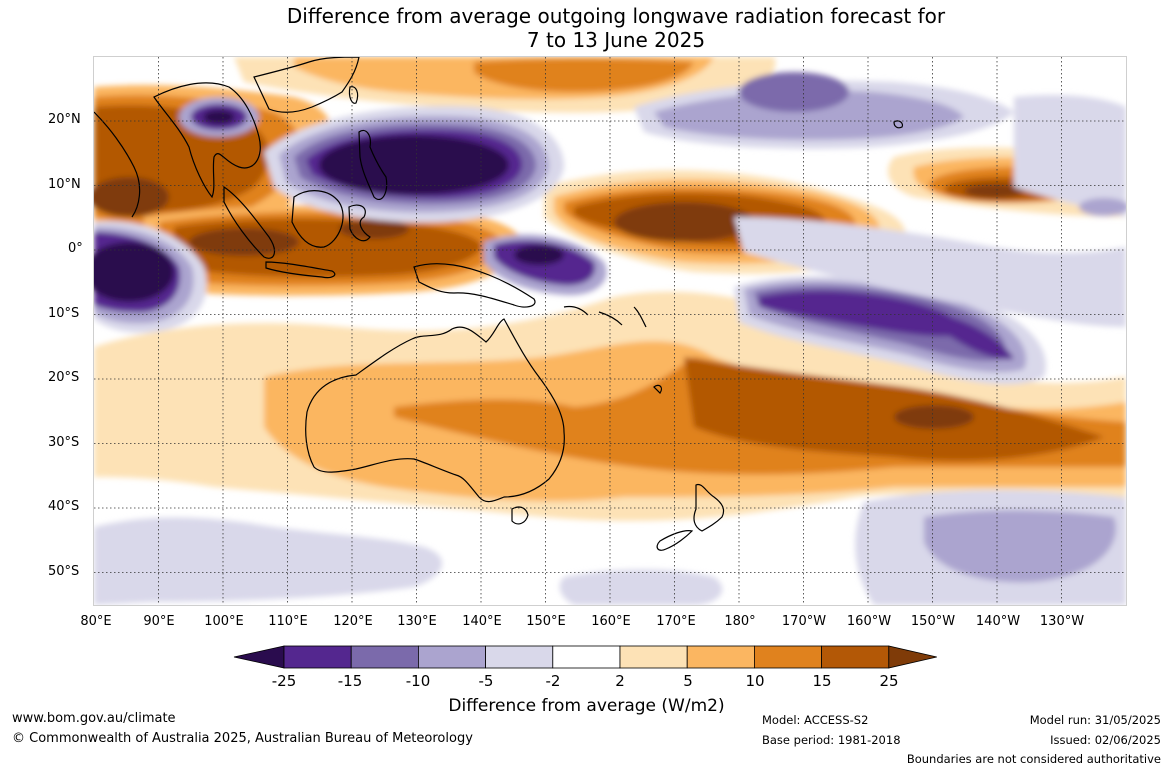 The image size is (1173, 770). I want to click on footer-url: www.bom.gov.au/climate, so click(94, 718).